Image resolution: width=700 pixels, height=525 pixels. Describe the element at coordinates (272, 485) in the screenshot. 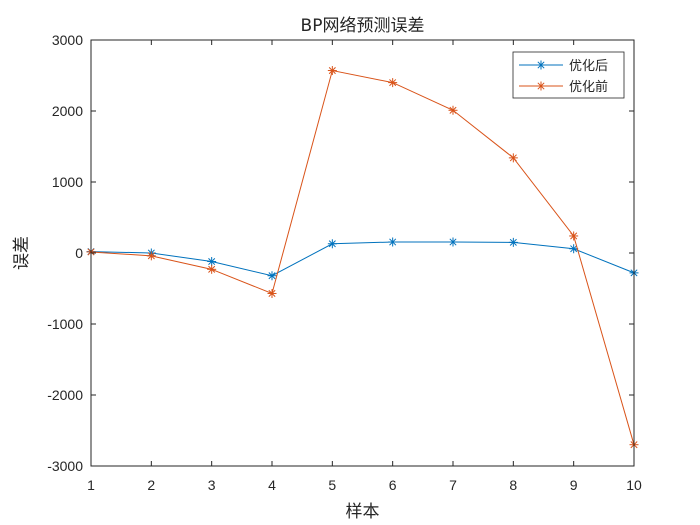

I see `x-tick-label: 4` at that location.